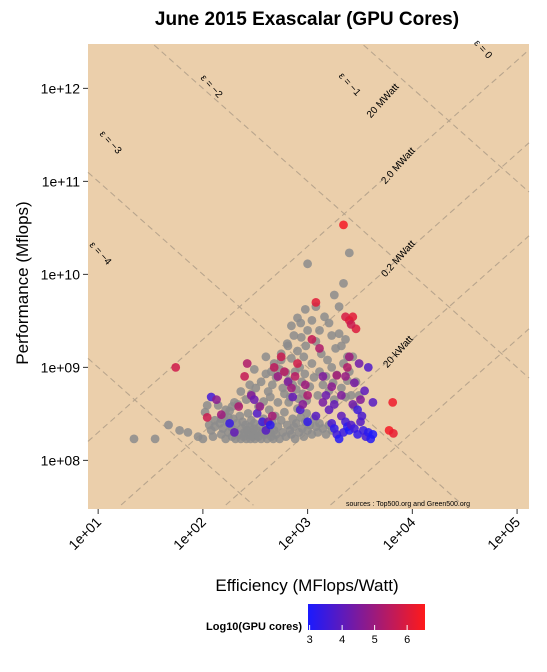 The image size is (547, 672). I want to click on color-legend: Log10(GPU cores) 3 4 5 6, so click(315, 625).